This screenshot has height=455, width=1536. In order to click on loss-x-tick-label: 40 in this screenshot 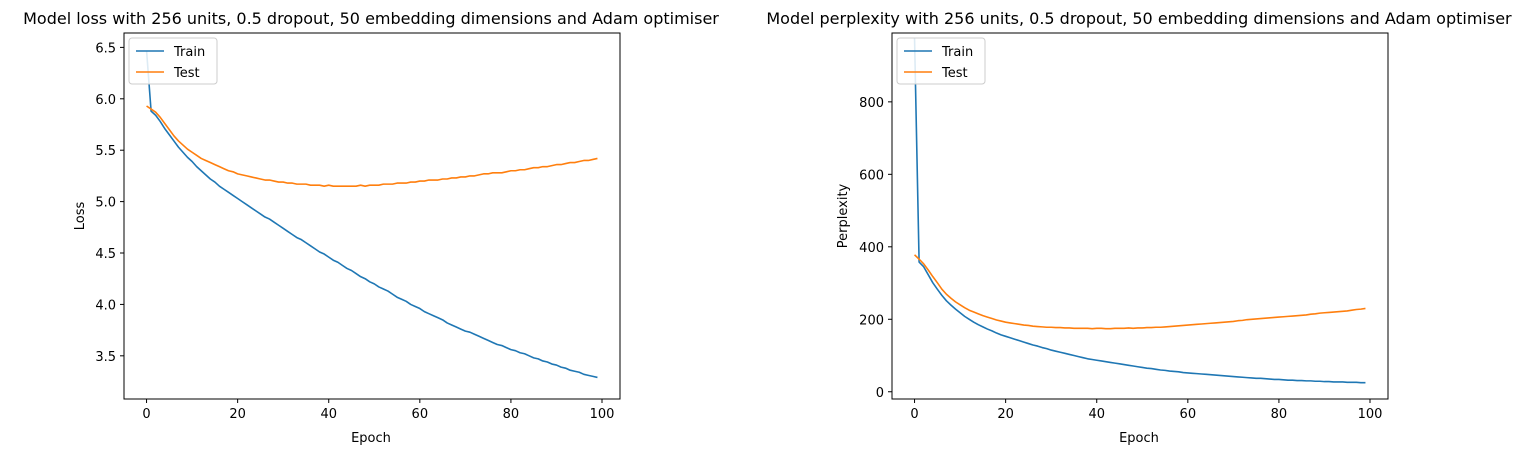, I will do `click(328, 414)`.